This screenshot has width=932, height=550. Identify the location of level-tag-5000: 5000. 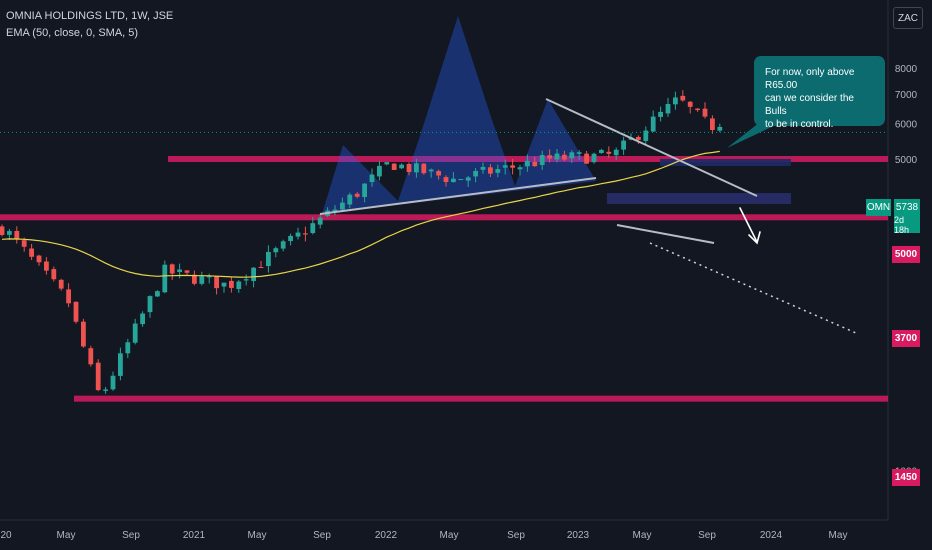
(906, 254).